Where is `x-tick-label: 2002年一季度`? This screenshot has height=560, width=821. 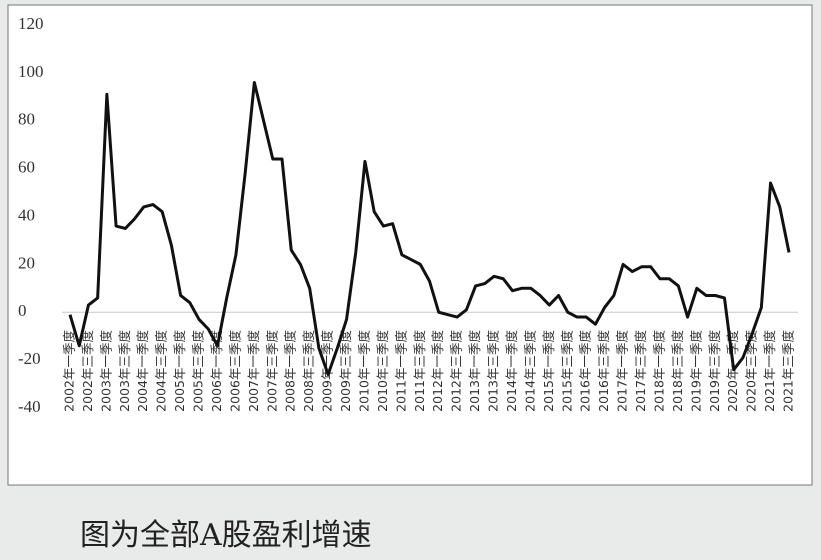
x-tick-label: 2002年一季度 is located at coordinates (69, 371).